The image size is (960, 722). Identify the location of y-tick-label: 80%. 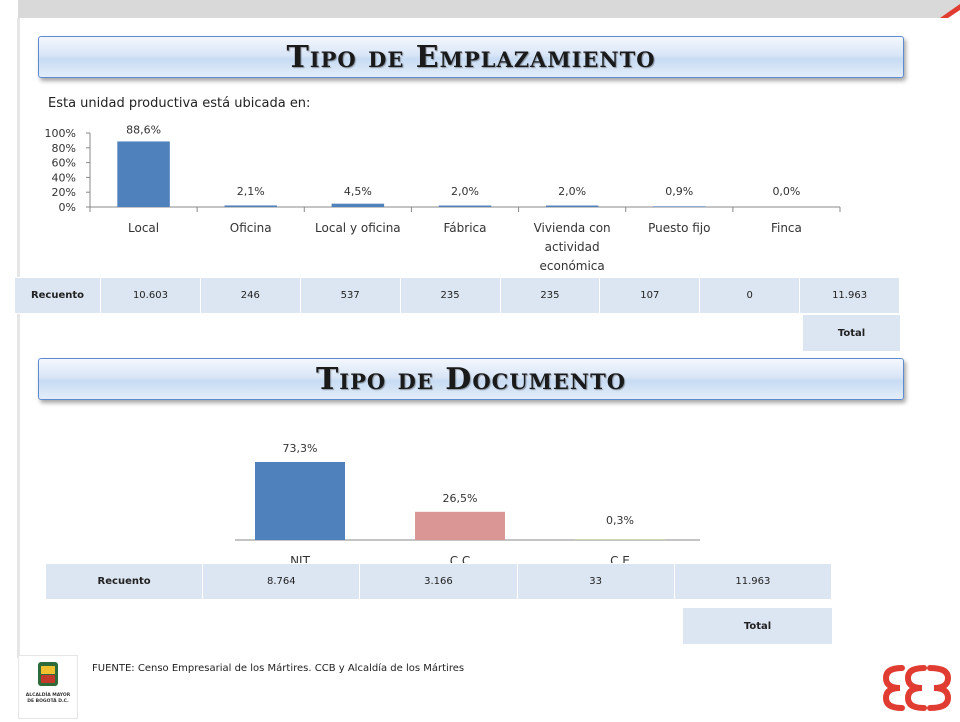
(64, 148).